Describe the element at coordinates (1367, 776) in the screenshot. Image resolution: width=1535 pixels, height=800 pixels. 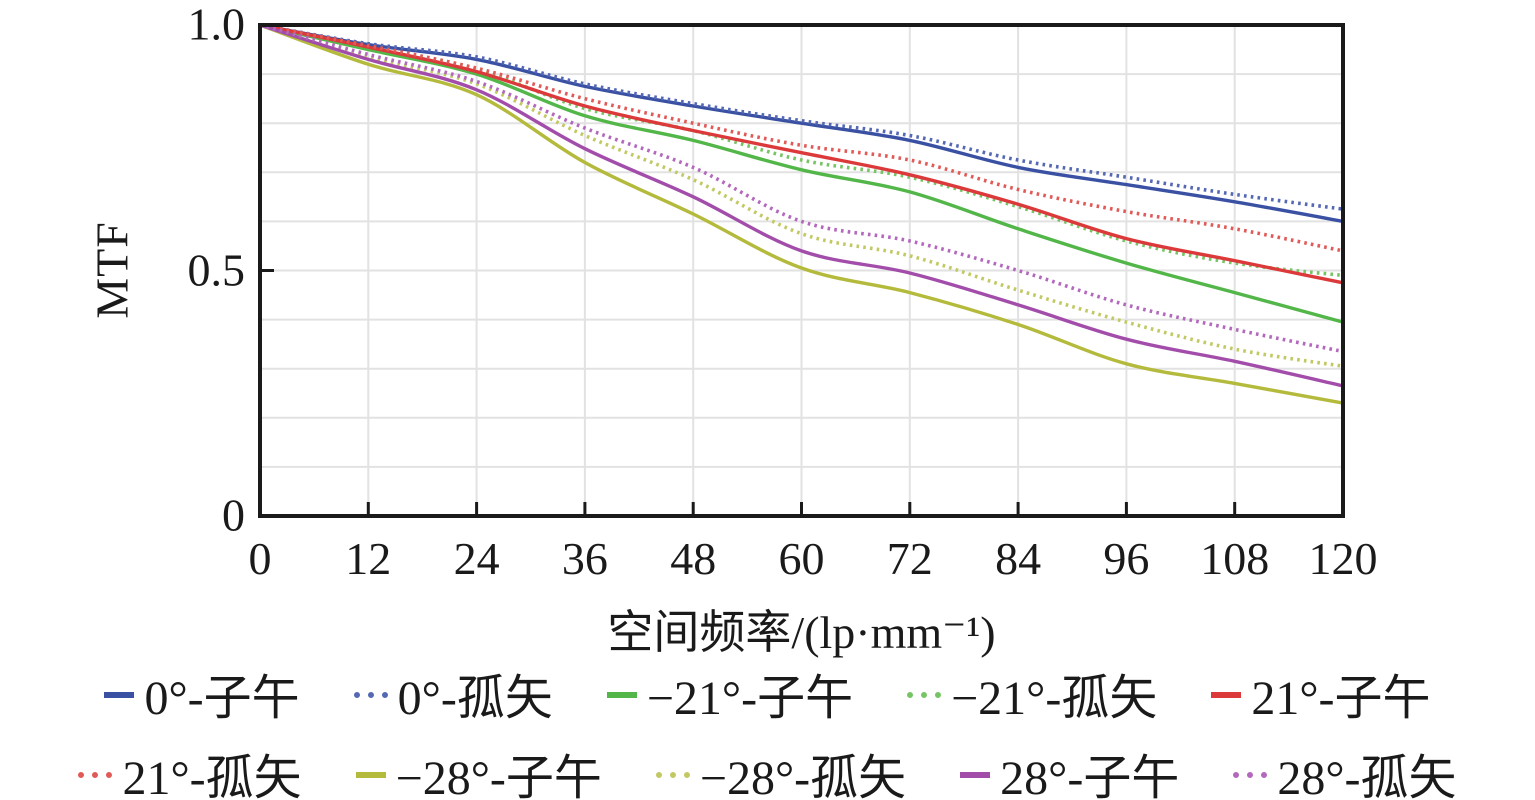
I see `legend-label: 28°-孤矢` at that location.